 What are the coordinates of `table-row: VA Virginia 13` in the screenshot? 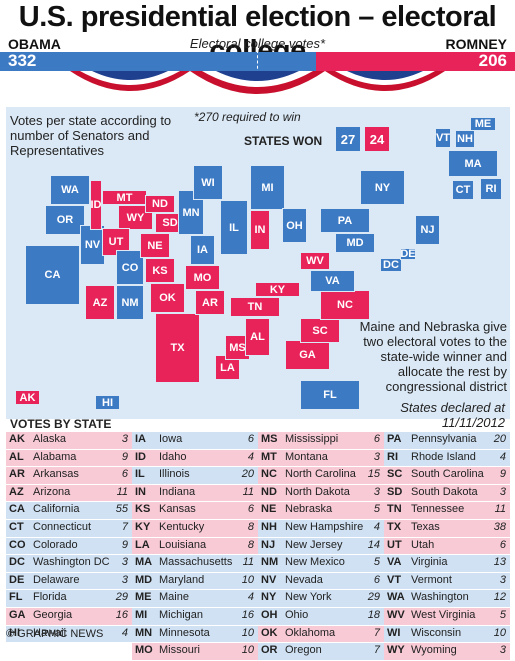 It's located at (447, 564).